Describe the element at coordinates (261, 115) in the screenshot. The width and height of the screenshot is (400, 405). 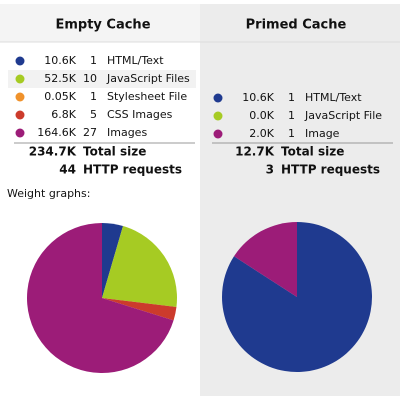
I see `size: 0.0K` at that location.